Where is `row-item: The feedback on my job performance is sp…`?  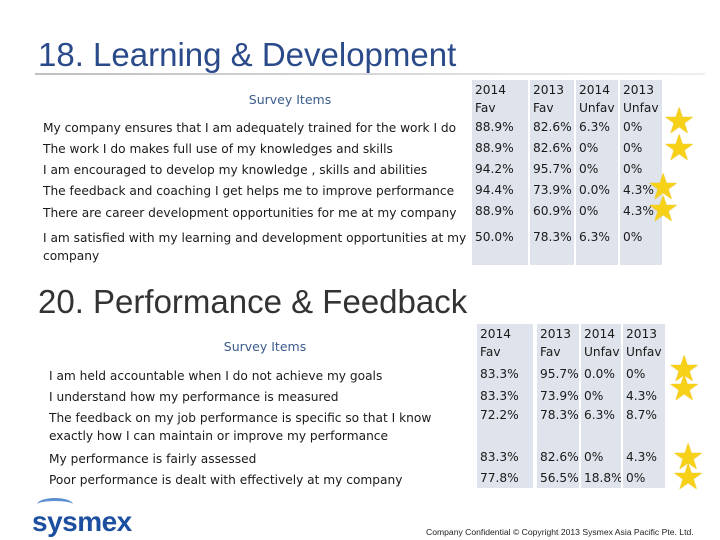
row-item: The feedback on my job performance is sp… is located at coordinates (240, 427).